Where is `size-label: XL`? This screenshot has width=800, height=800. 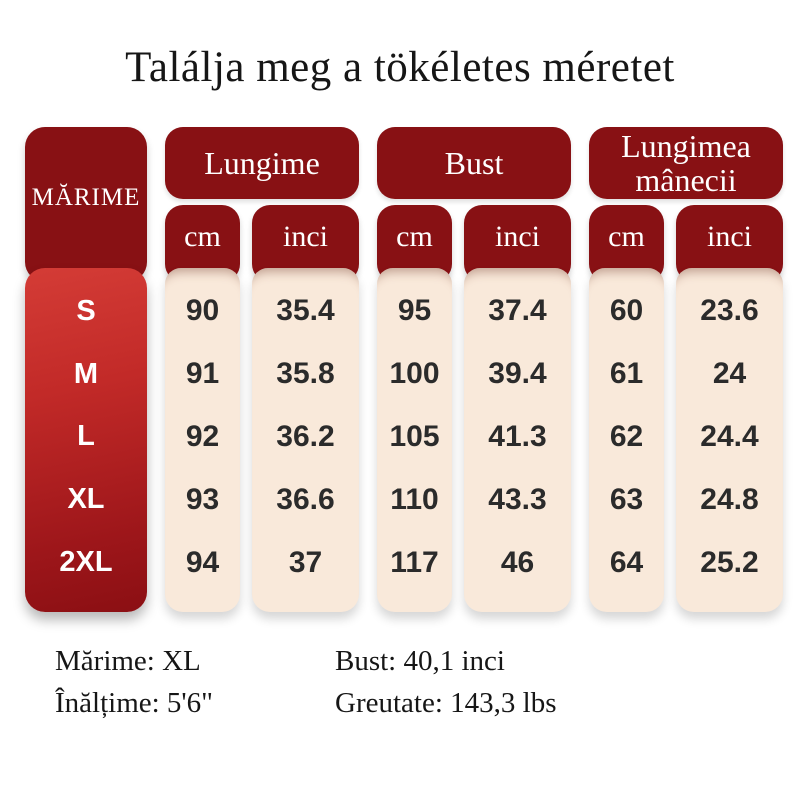 size-label: XL is located at coordinates (86, 499).